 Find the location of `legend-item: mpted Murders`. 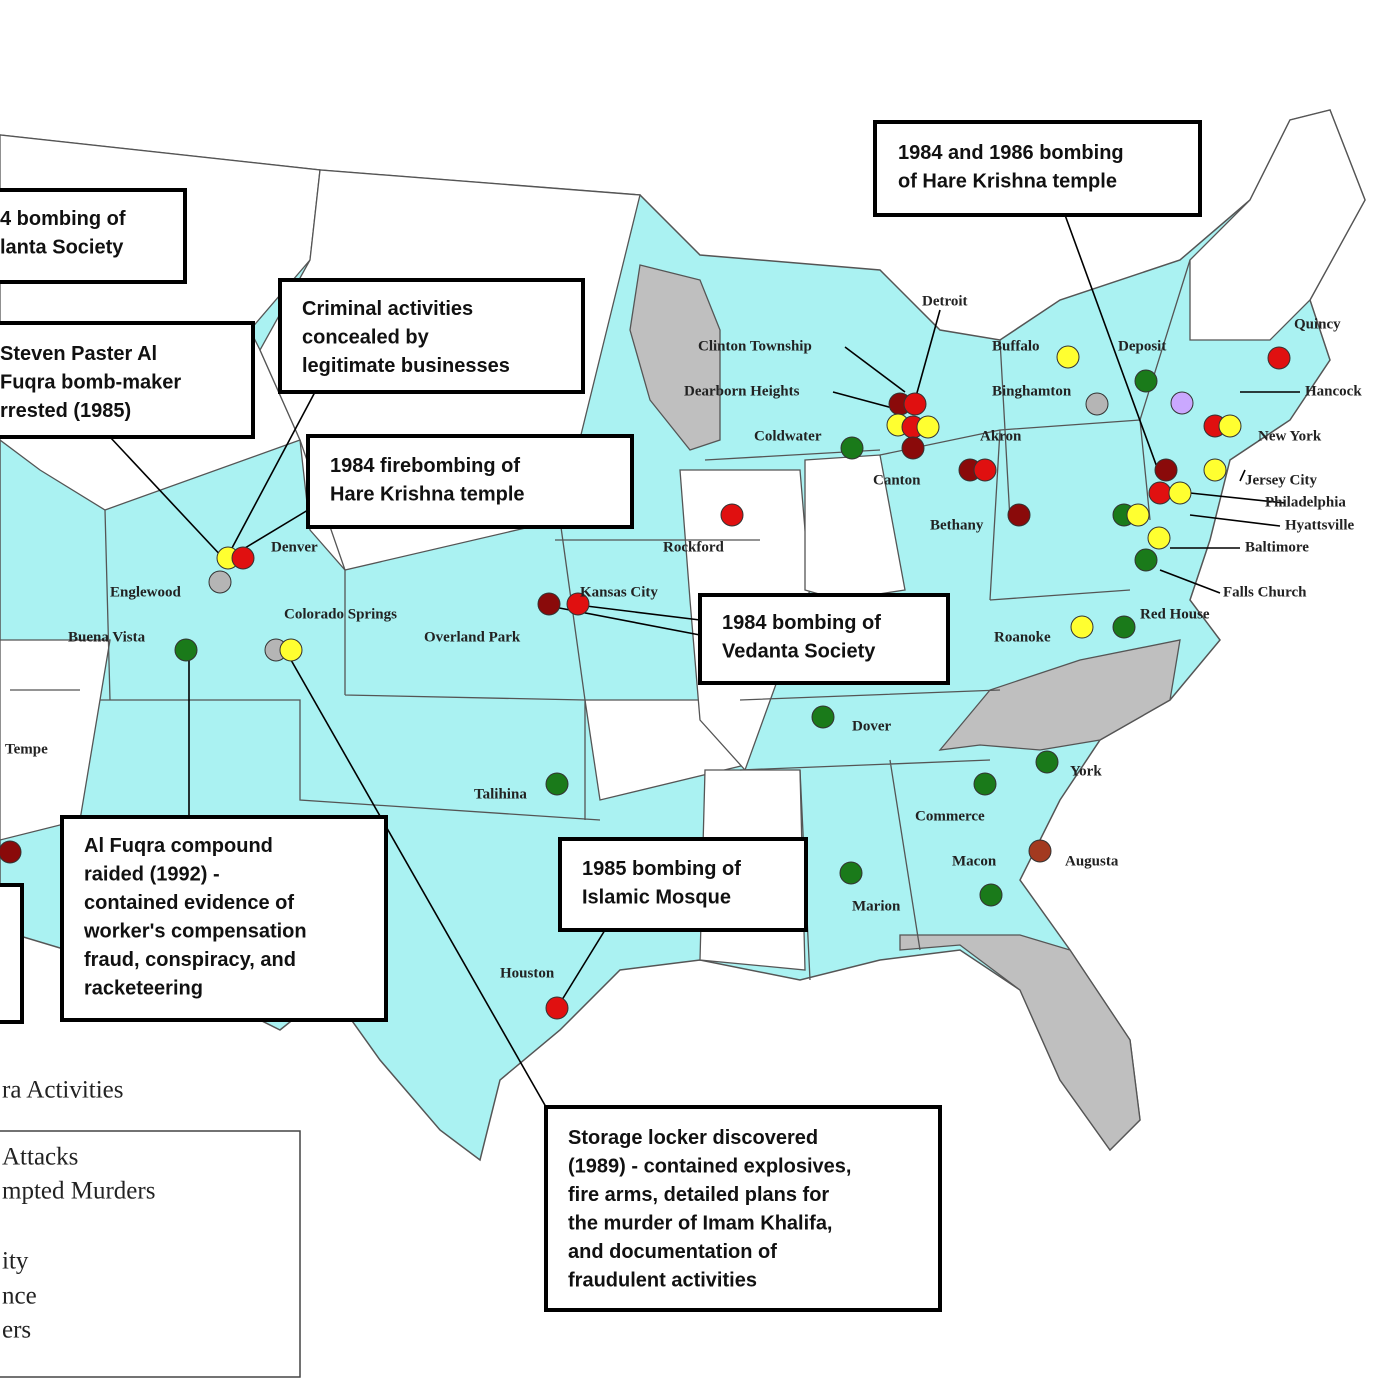

legend-item: mpted Murders is located at coordinates (78, 1191).